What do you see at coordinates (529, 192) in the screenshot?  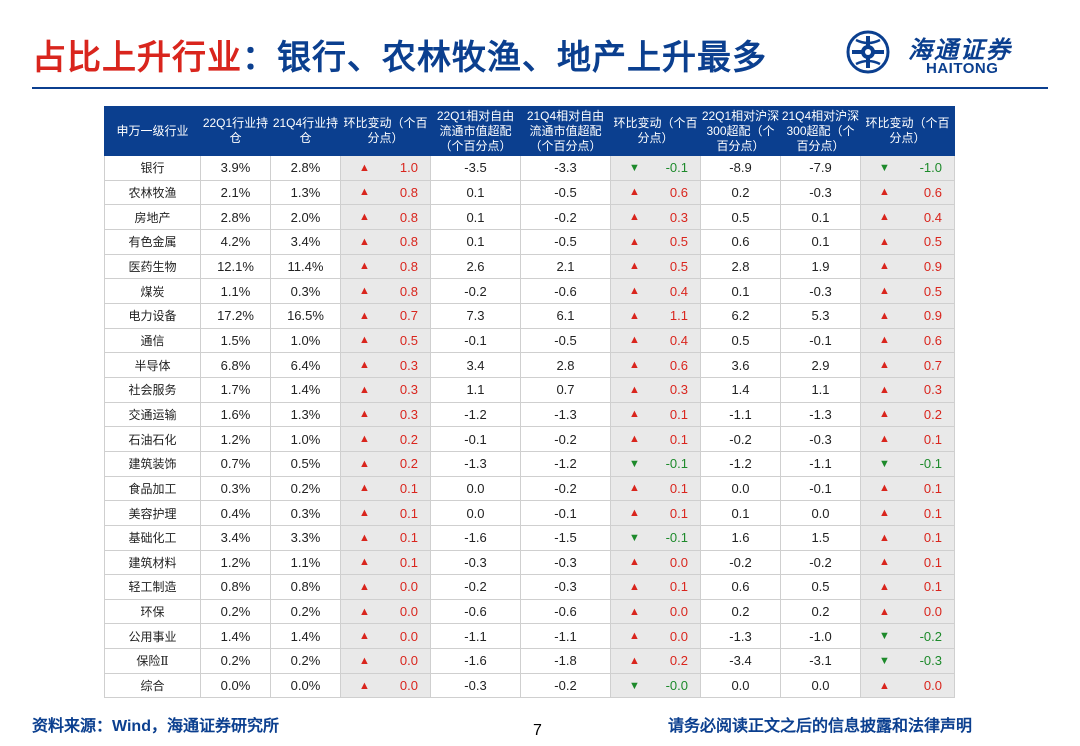 I see `table-row: 农林牧渔 2.1% 1.3% ▲ 0.8 0.1 -0.5 ▲ 0.6 0.2 -0.3 ▲ 0.6` at bounding box center [529, 192].